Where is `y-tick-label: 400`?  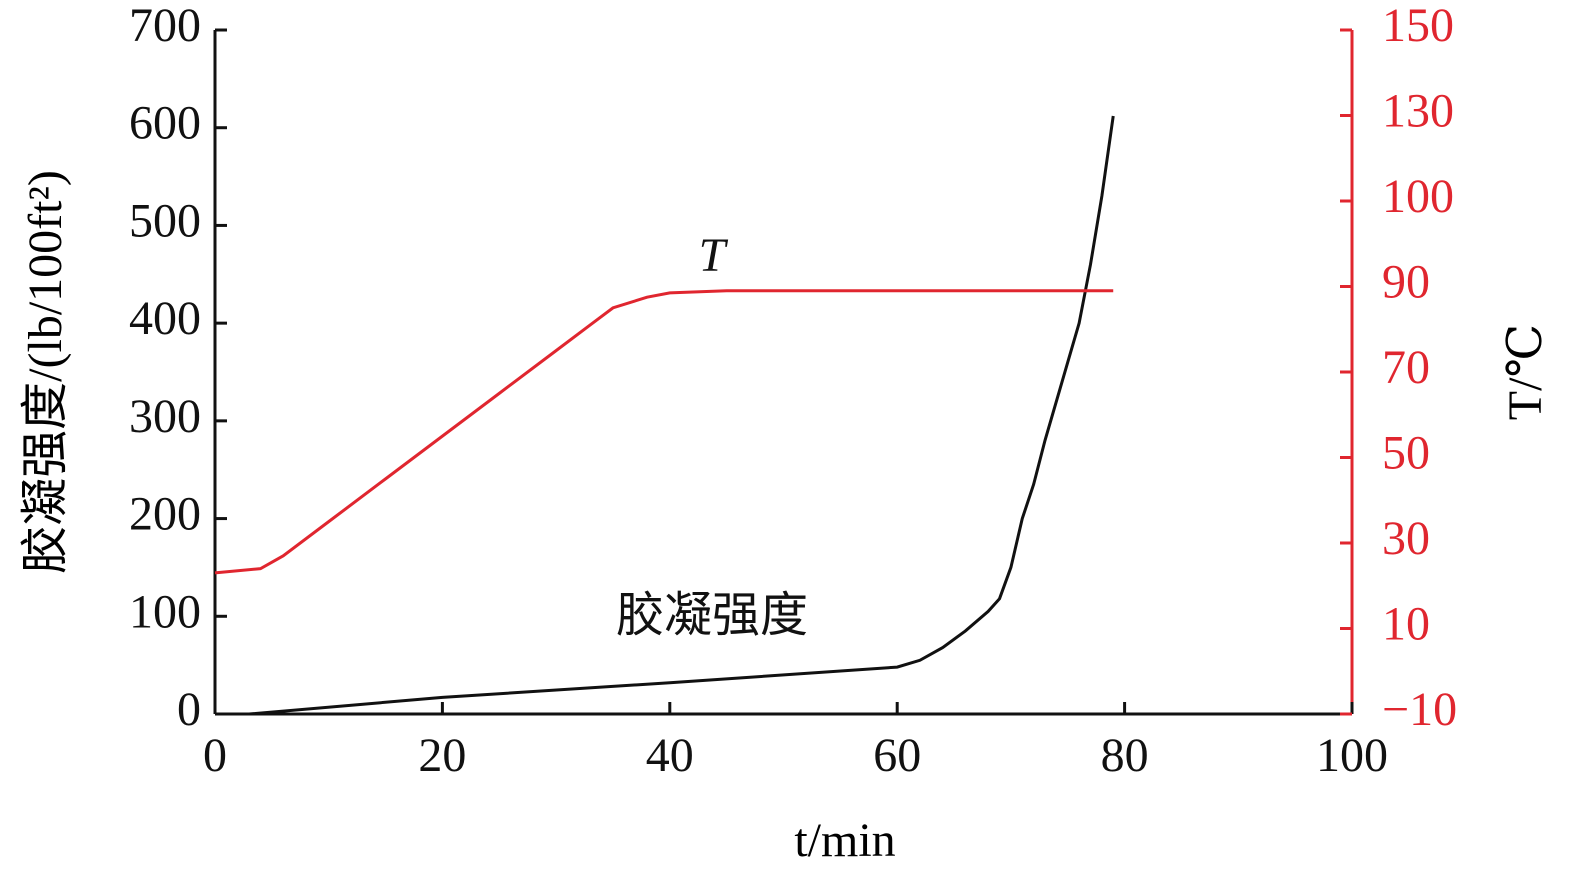
y-tick-label: 400 is located at coordinates (165, 318).